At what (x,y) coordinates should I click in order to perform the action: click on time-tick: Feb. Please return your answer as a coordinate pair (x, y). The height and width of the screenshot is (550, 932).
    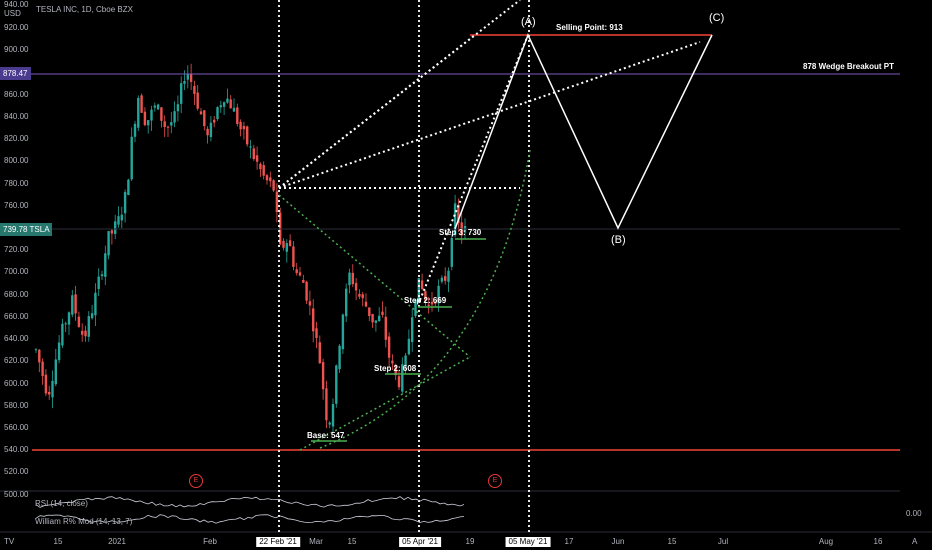
    Looking at the image, I should click on (210, 541).